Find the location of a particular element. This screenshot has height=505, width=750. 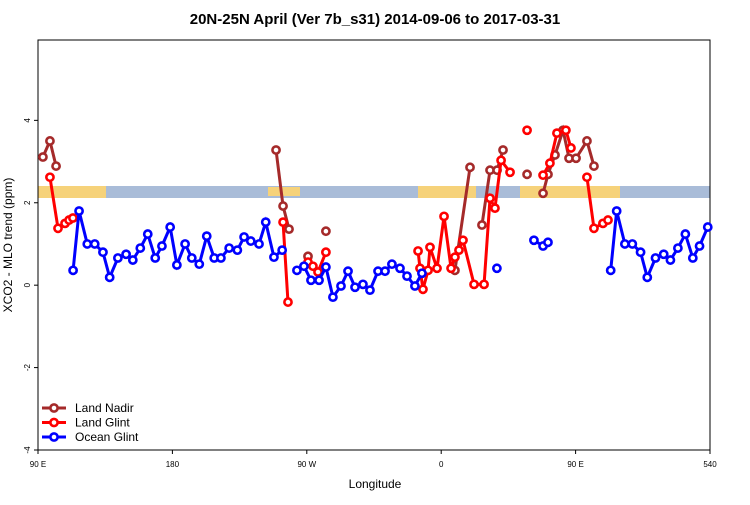

legend-label: Land Glint is located at coordinates (102, 423).